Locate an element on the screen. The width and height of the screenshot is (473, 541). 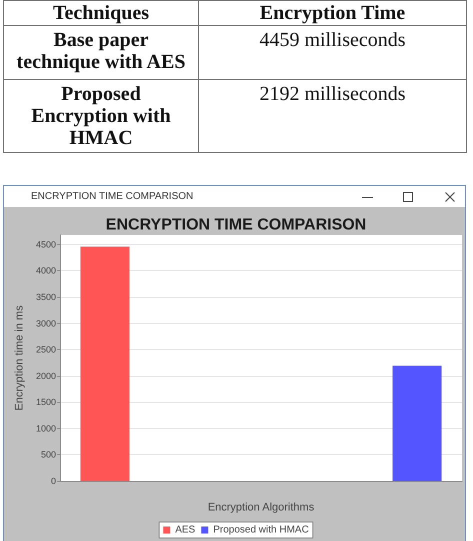
category-label: Base paper technique with AES is located at coordinates (101, 53).